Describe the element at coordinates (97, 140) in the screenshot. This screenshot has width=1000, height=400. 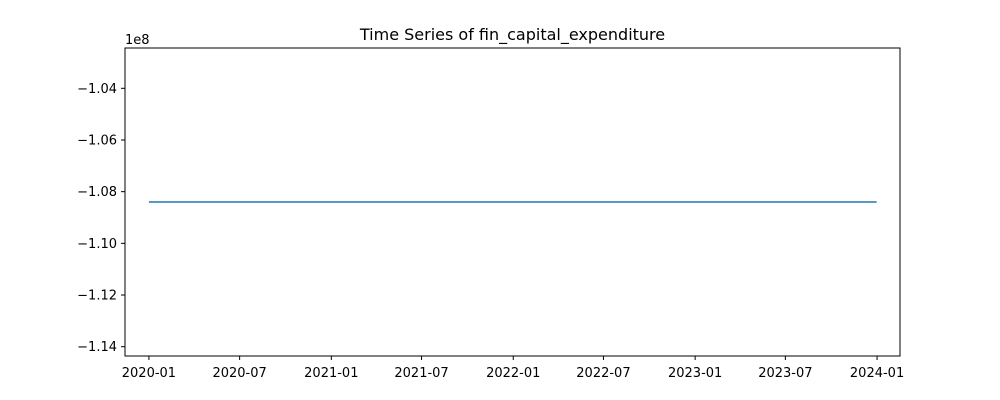
I see `y-tick-label: −1.06` at that location.